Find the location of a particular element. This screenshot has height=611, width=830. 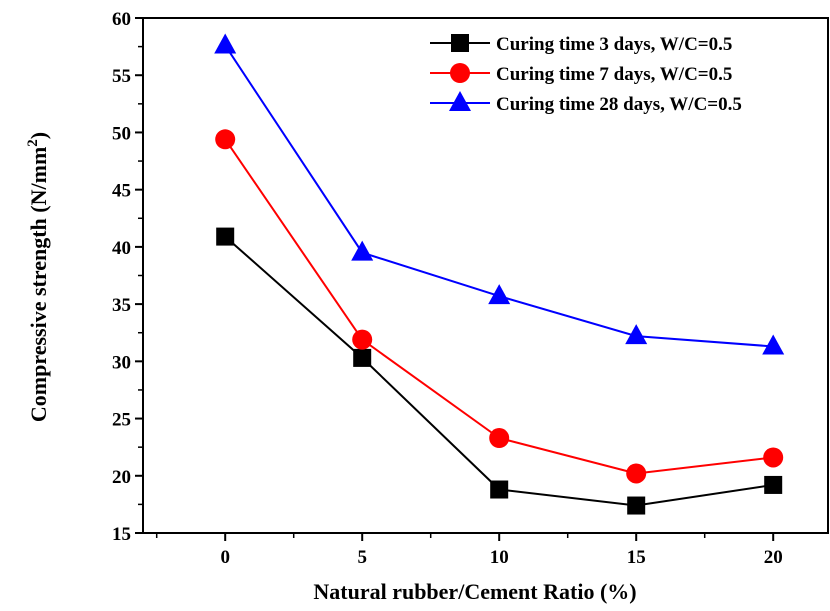

y-tick-label: 25 is located at coordinates (121, 420).